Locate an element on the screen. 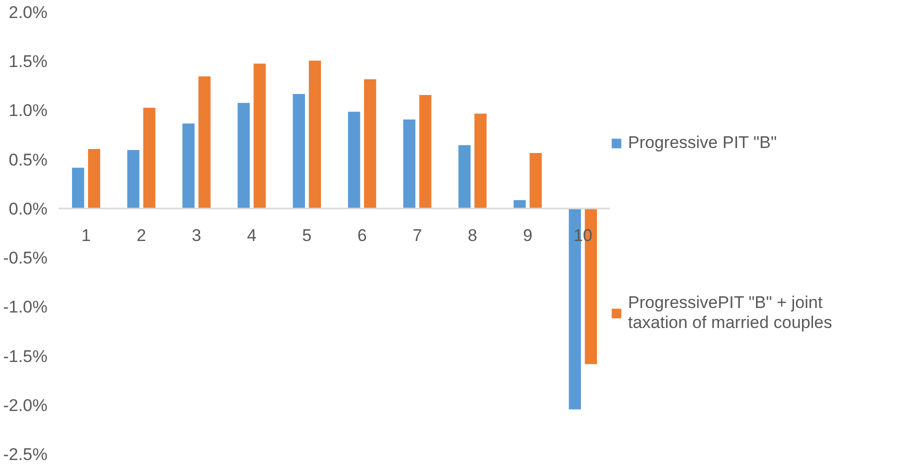  y-tick-label: 1.0% is located at coordinates (28, 110).